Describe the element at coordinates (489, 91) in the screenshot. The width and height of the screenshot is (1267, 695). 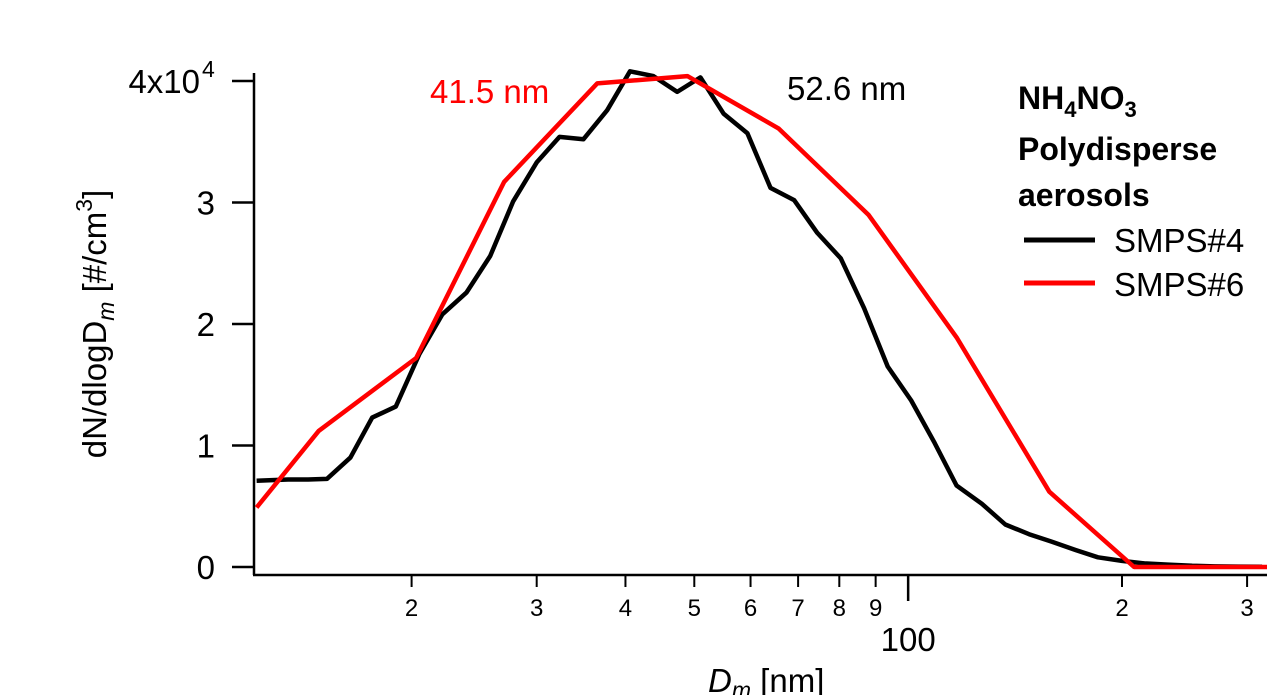
I see `peak-annotation-smps6: 41.5 nm` at that location.